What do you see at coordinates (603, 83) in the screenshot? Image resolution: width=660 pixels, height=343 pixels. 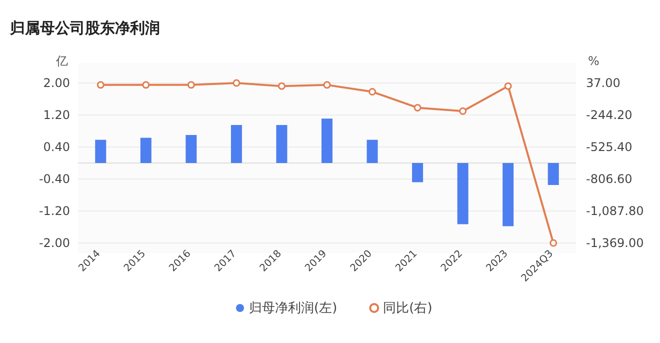 I see `y2-tick-label: 37.00` at bounding box center [603, 83].